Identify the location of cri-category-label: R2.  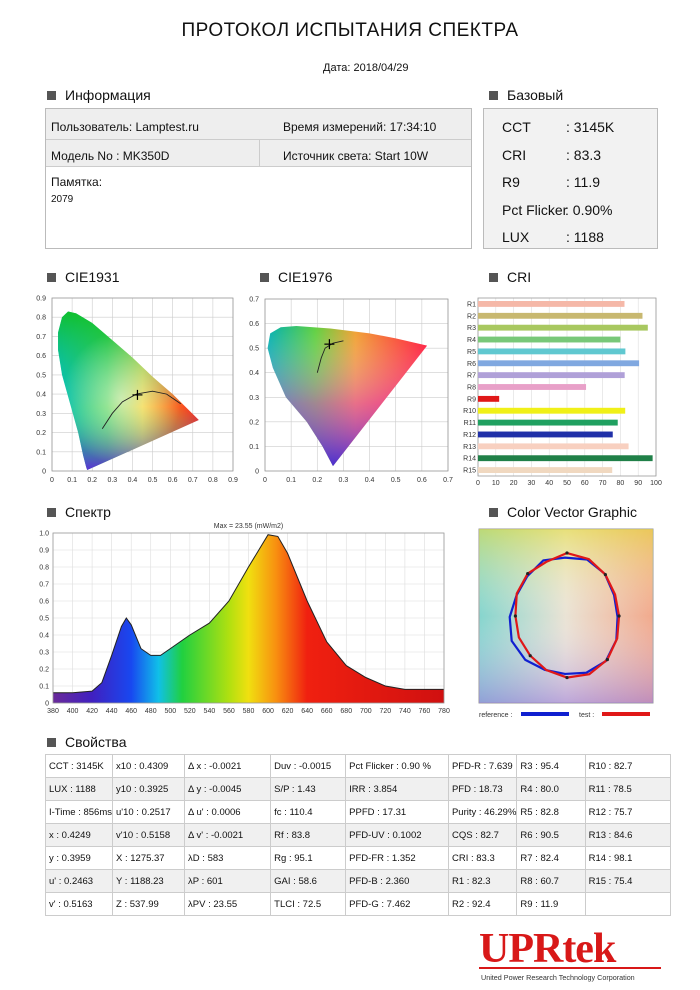
(471, 316).